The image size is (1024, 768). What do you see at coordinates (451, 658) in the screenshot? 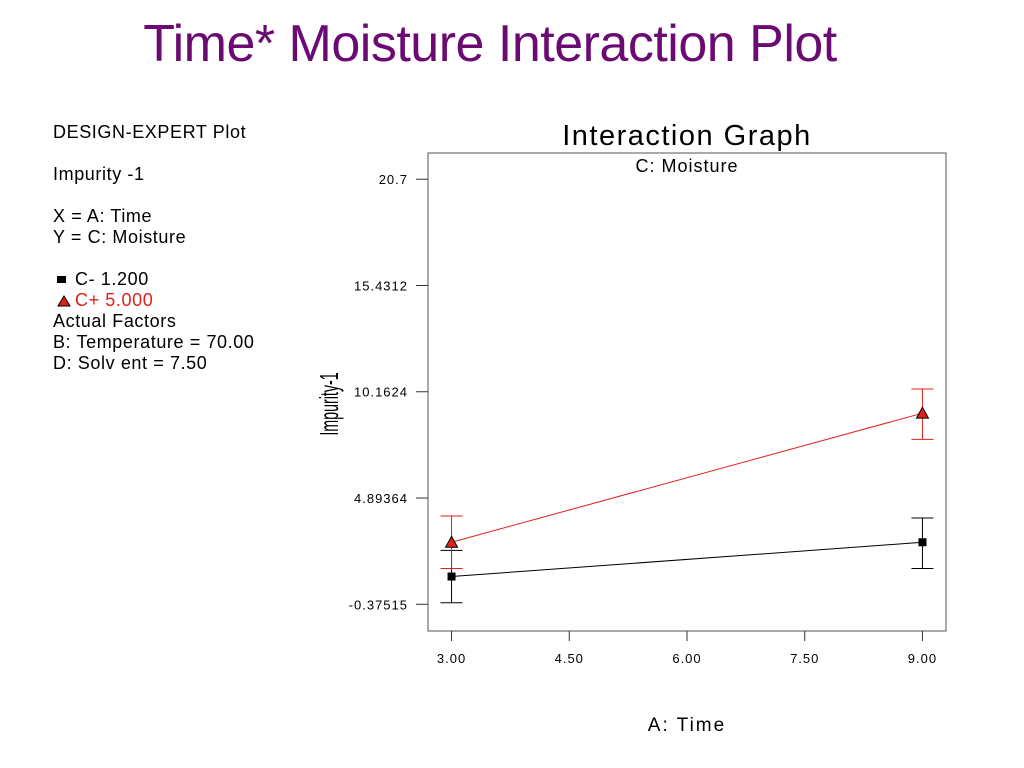
I see `x-tick-label: 3.00` at bounding box center [451, 658].